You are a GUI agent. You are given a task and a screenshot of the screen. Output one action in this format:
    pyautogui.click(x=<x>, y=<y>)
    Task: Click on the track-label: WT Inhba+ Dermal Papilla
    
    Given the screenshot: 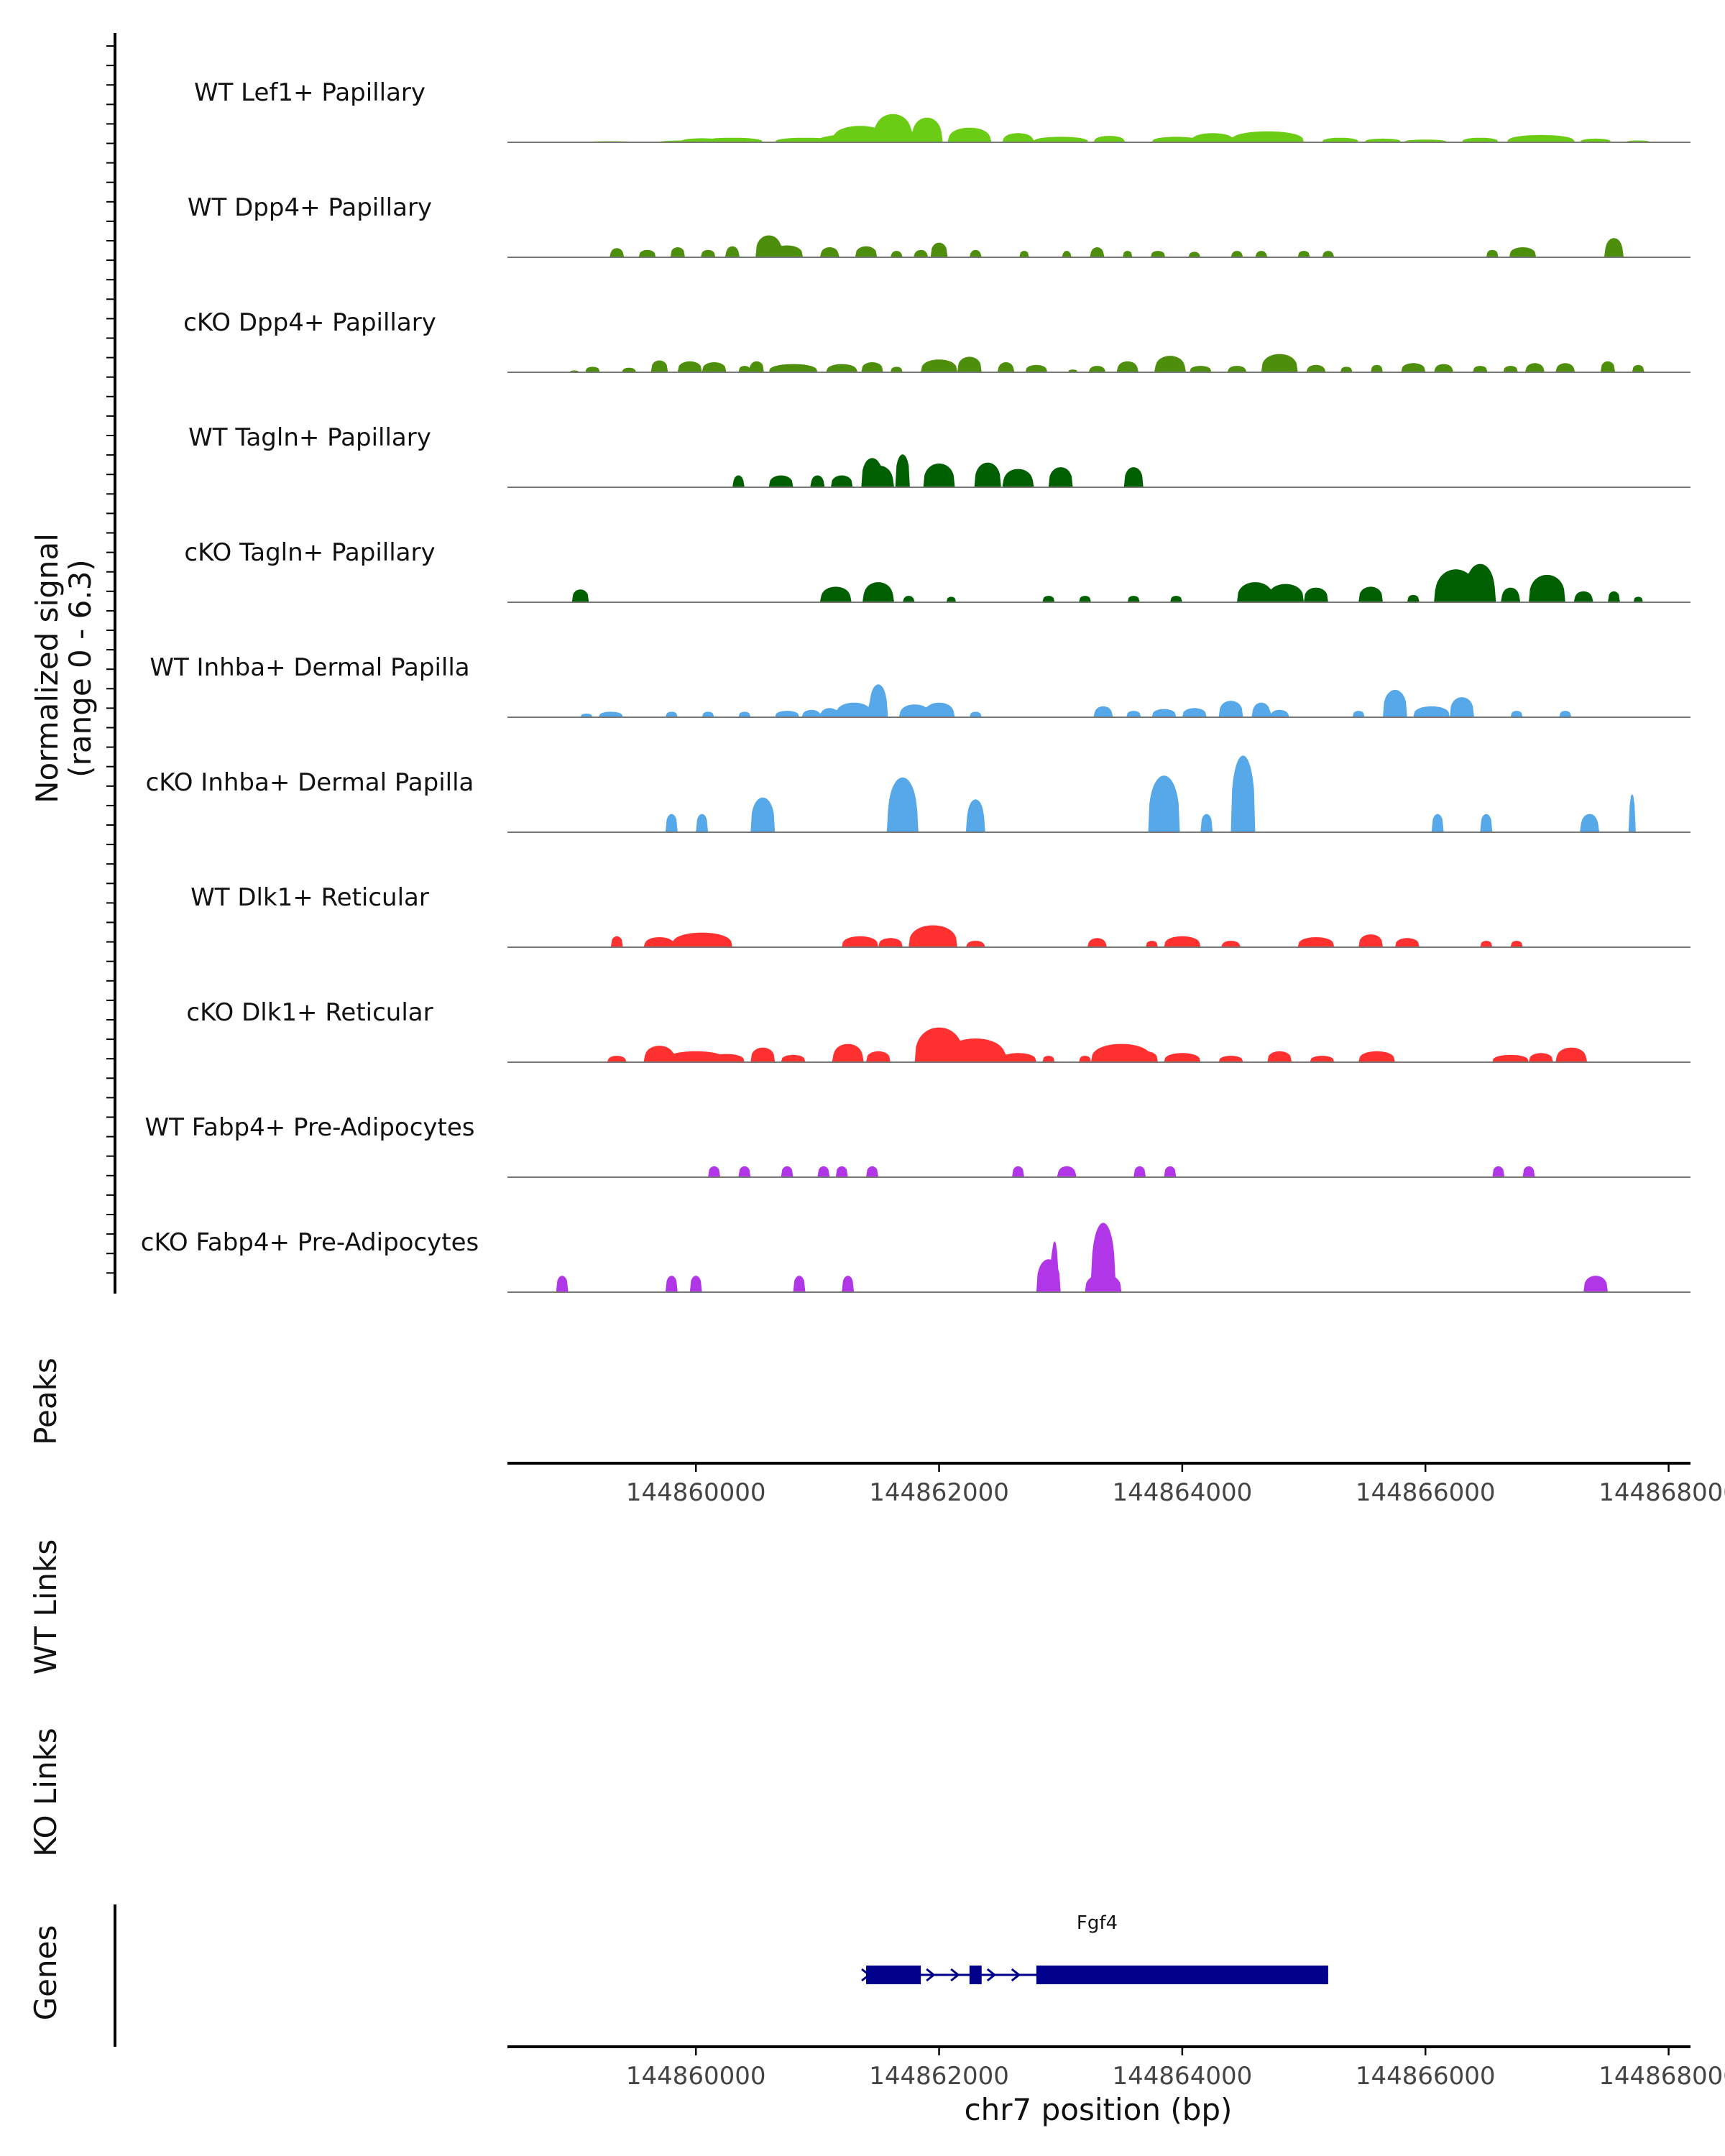 What is the action you would take?
    pyautogui.click(x=309, y=668)
    